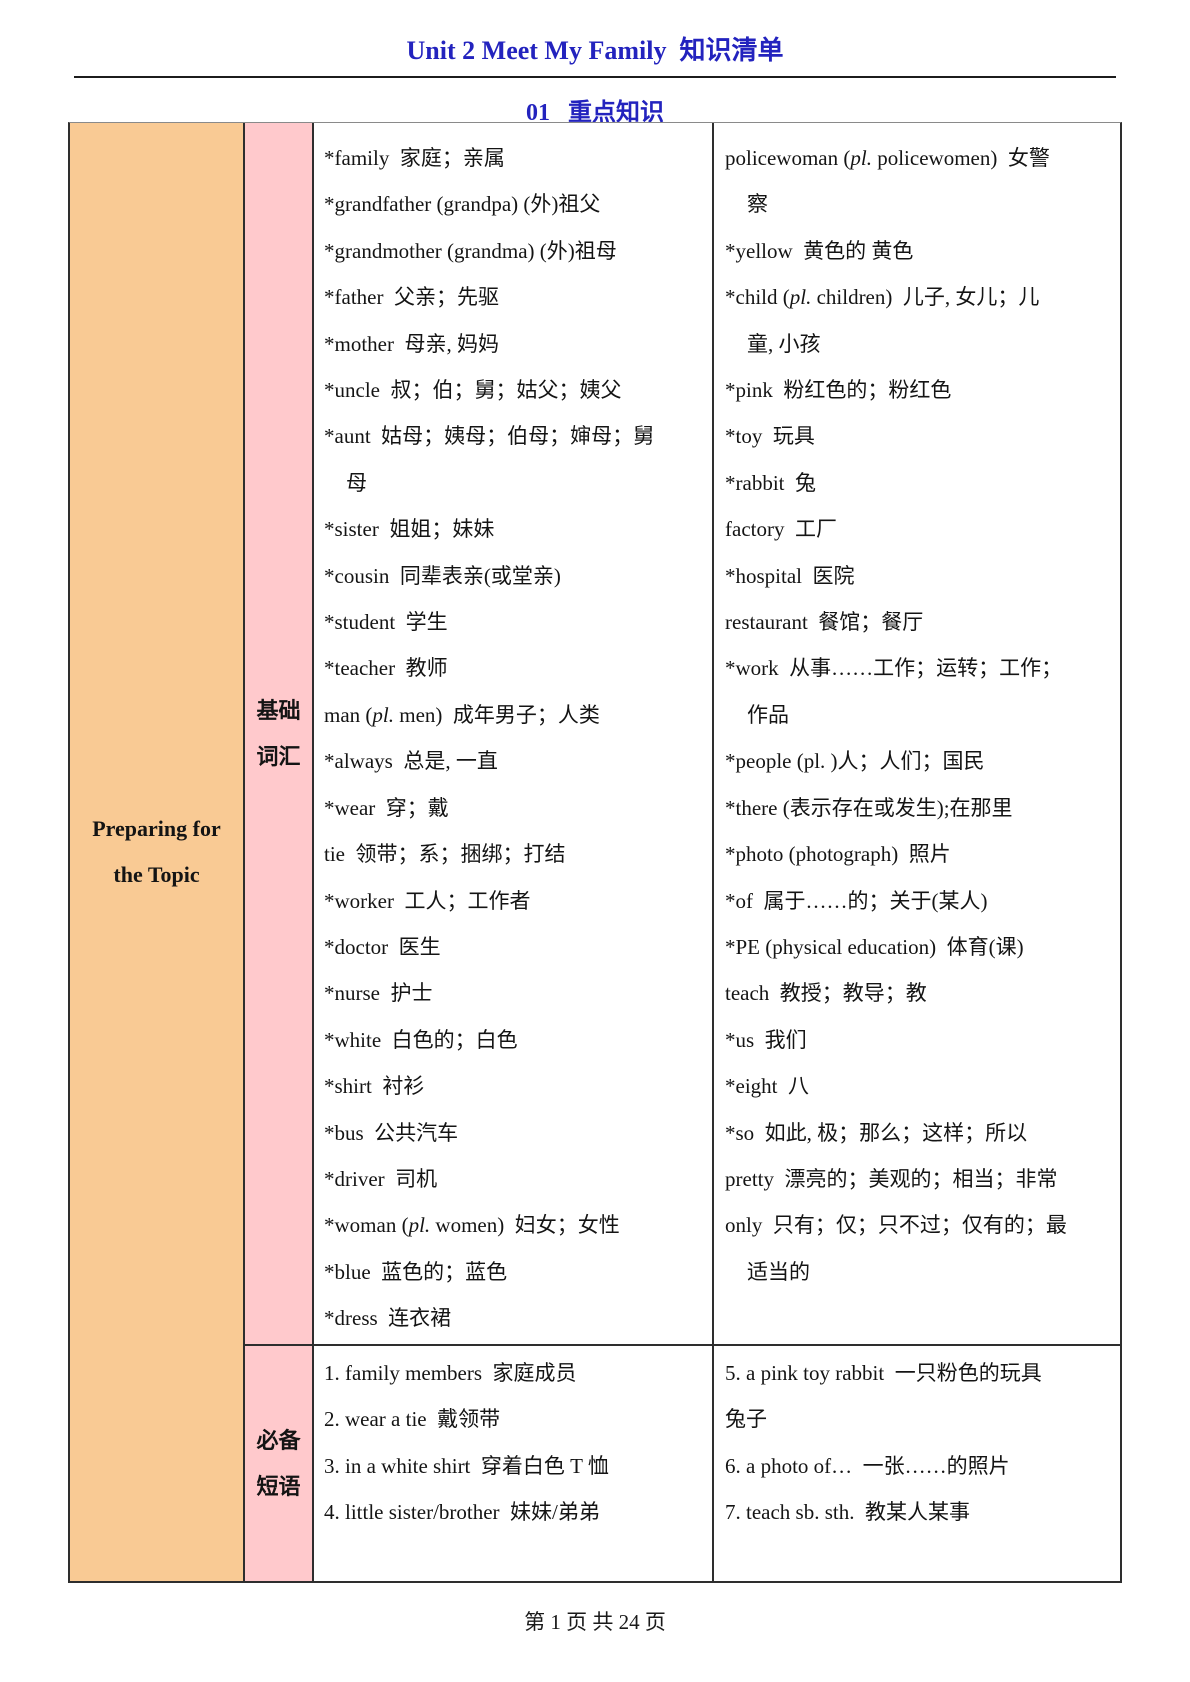  What do you see at coordinates (883, 1373) in the screenshot?
I see `entry-line: 5. a pink toy rabbit 一只粉色的玩具` at bounding box center [883, 1373].